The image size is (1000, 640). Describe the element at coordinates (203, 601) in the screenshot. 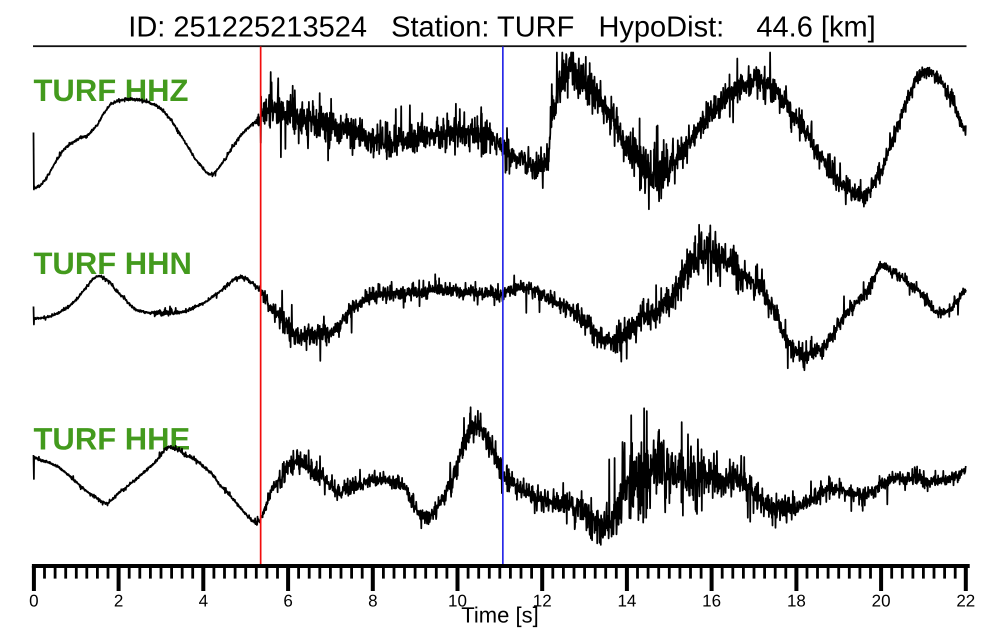

I see `svg-text: 4` at that location.